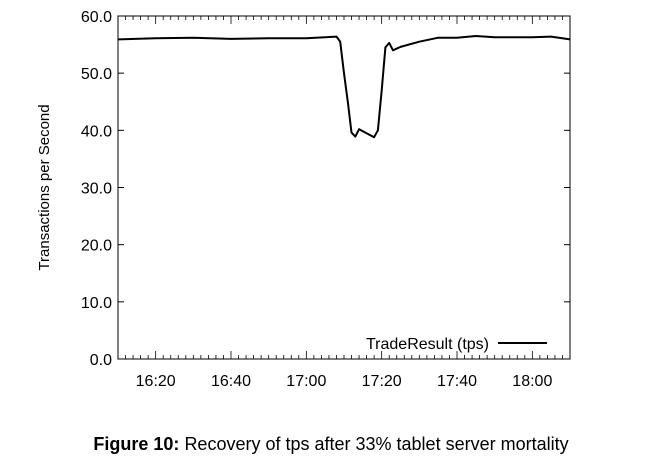 Image resolution: width=662 pixels, height=464 pixels. Describe the element at coordinates (382, 381) in the screenshot. I see `x-tick-label: 17:20` at that location.